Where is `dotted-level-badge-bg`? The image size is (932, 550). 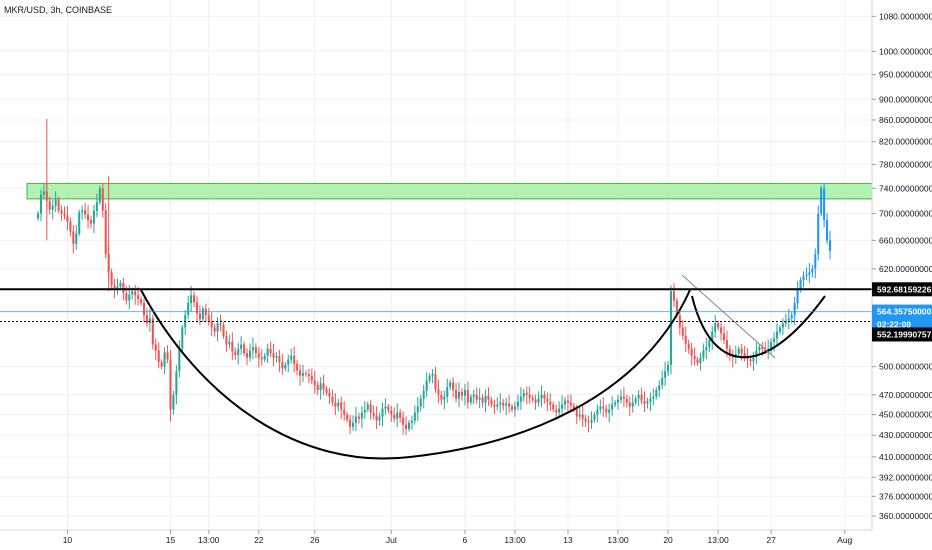
dotted-level-badge-bg is located at coordinates (902, 334).